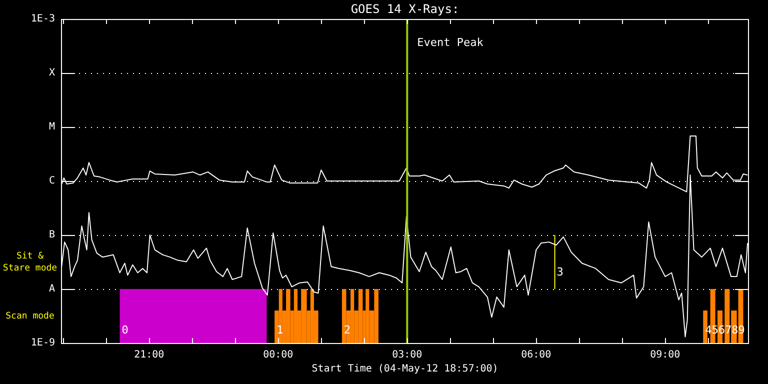 This screenshot has height=384, width=768. Describe the element at coordinates (51, 235) in the screenshot. I see `y-tick-label: B` at that location.